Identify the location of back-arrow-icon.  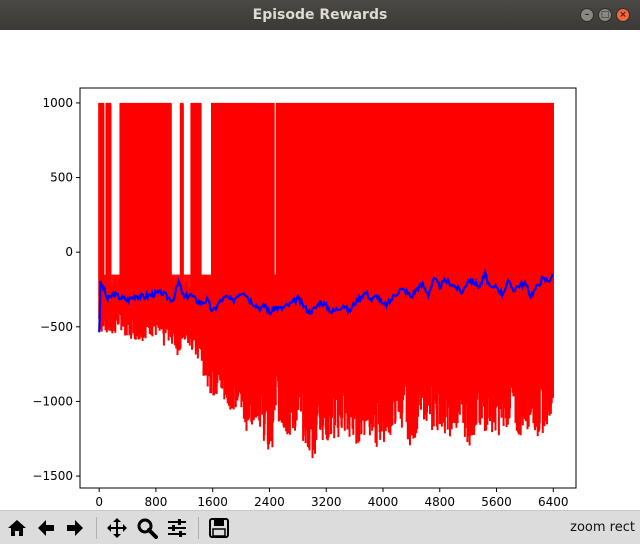
(46, 528).